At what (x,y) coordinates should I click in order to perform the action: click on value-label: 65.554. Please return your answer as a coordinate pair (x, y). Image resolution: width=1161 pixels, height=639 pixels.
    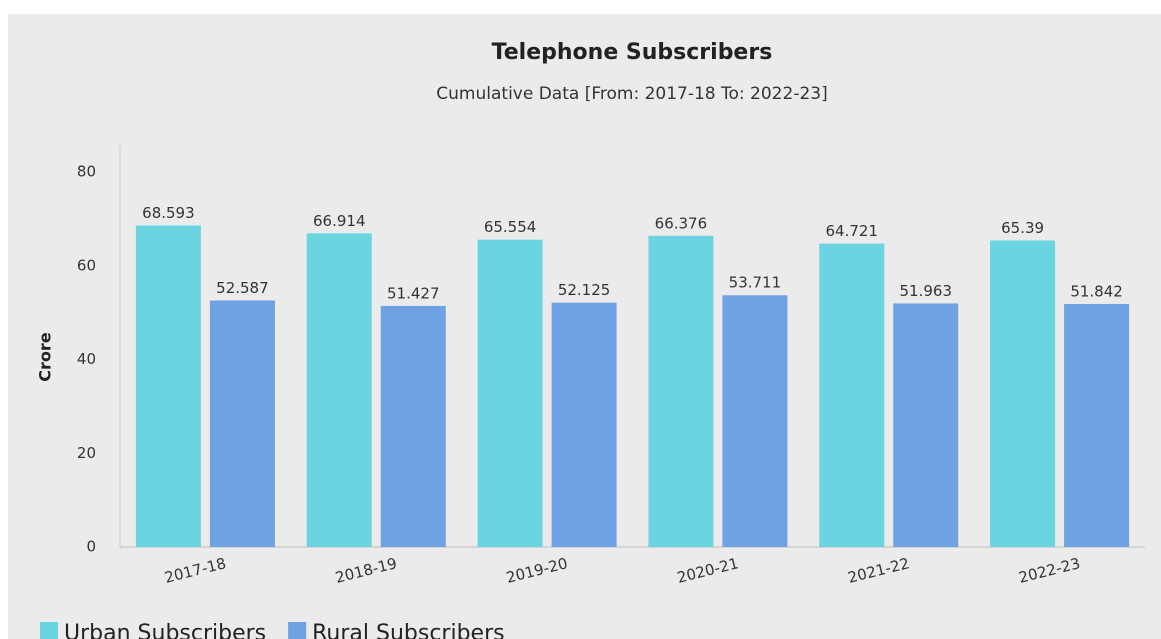
    Looking at the image, I should click on (510, 227).